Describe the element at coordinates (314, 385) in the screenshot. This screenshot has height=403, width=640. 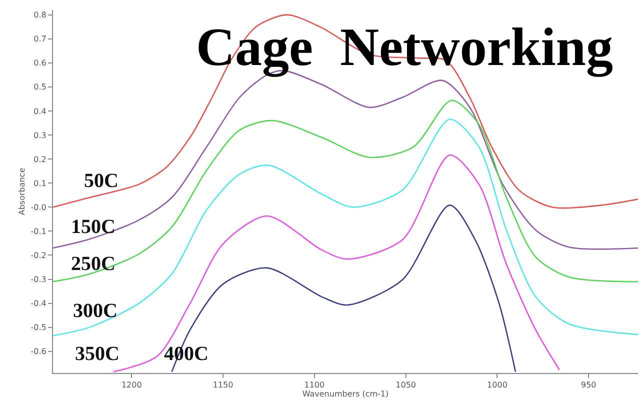
I see `x-tick-label: 1100` at that location.